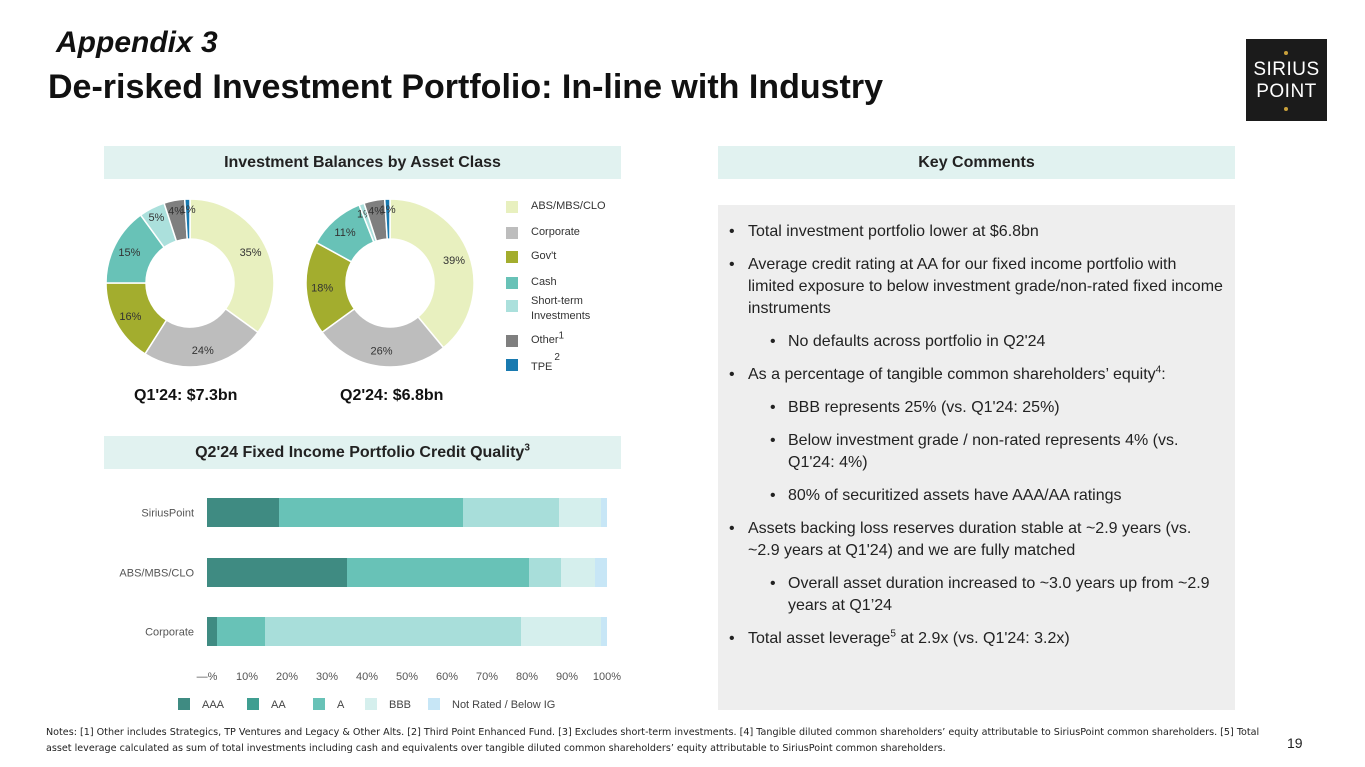 The image size is (1365, 767). I want to click on bar-legend-label: AA, so click(278, 705).